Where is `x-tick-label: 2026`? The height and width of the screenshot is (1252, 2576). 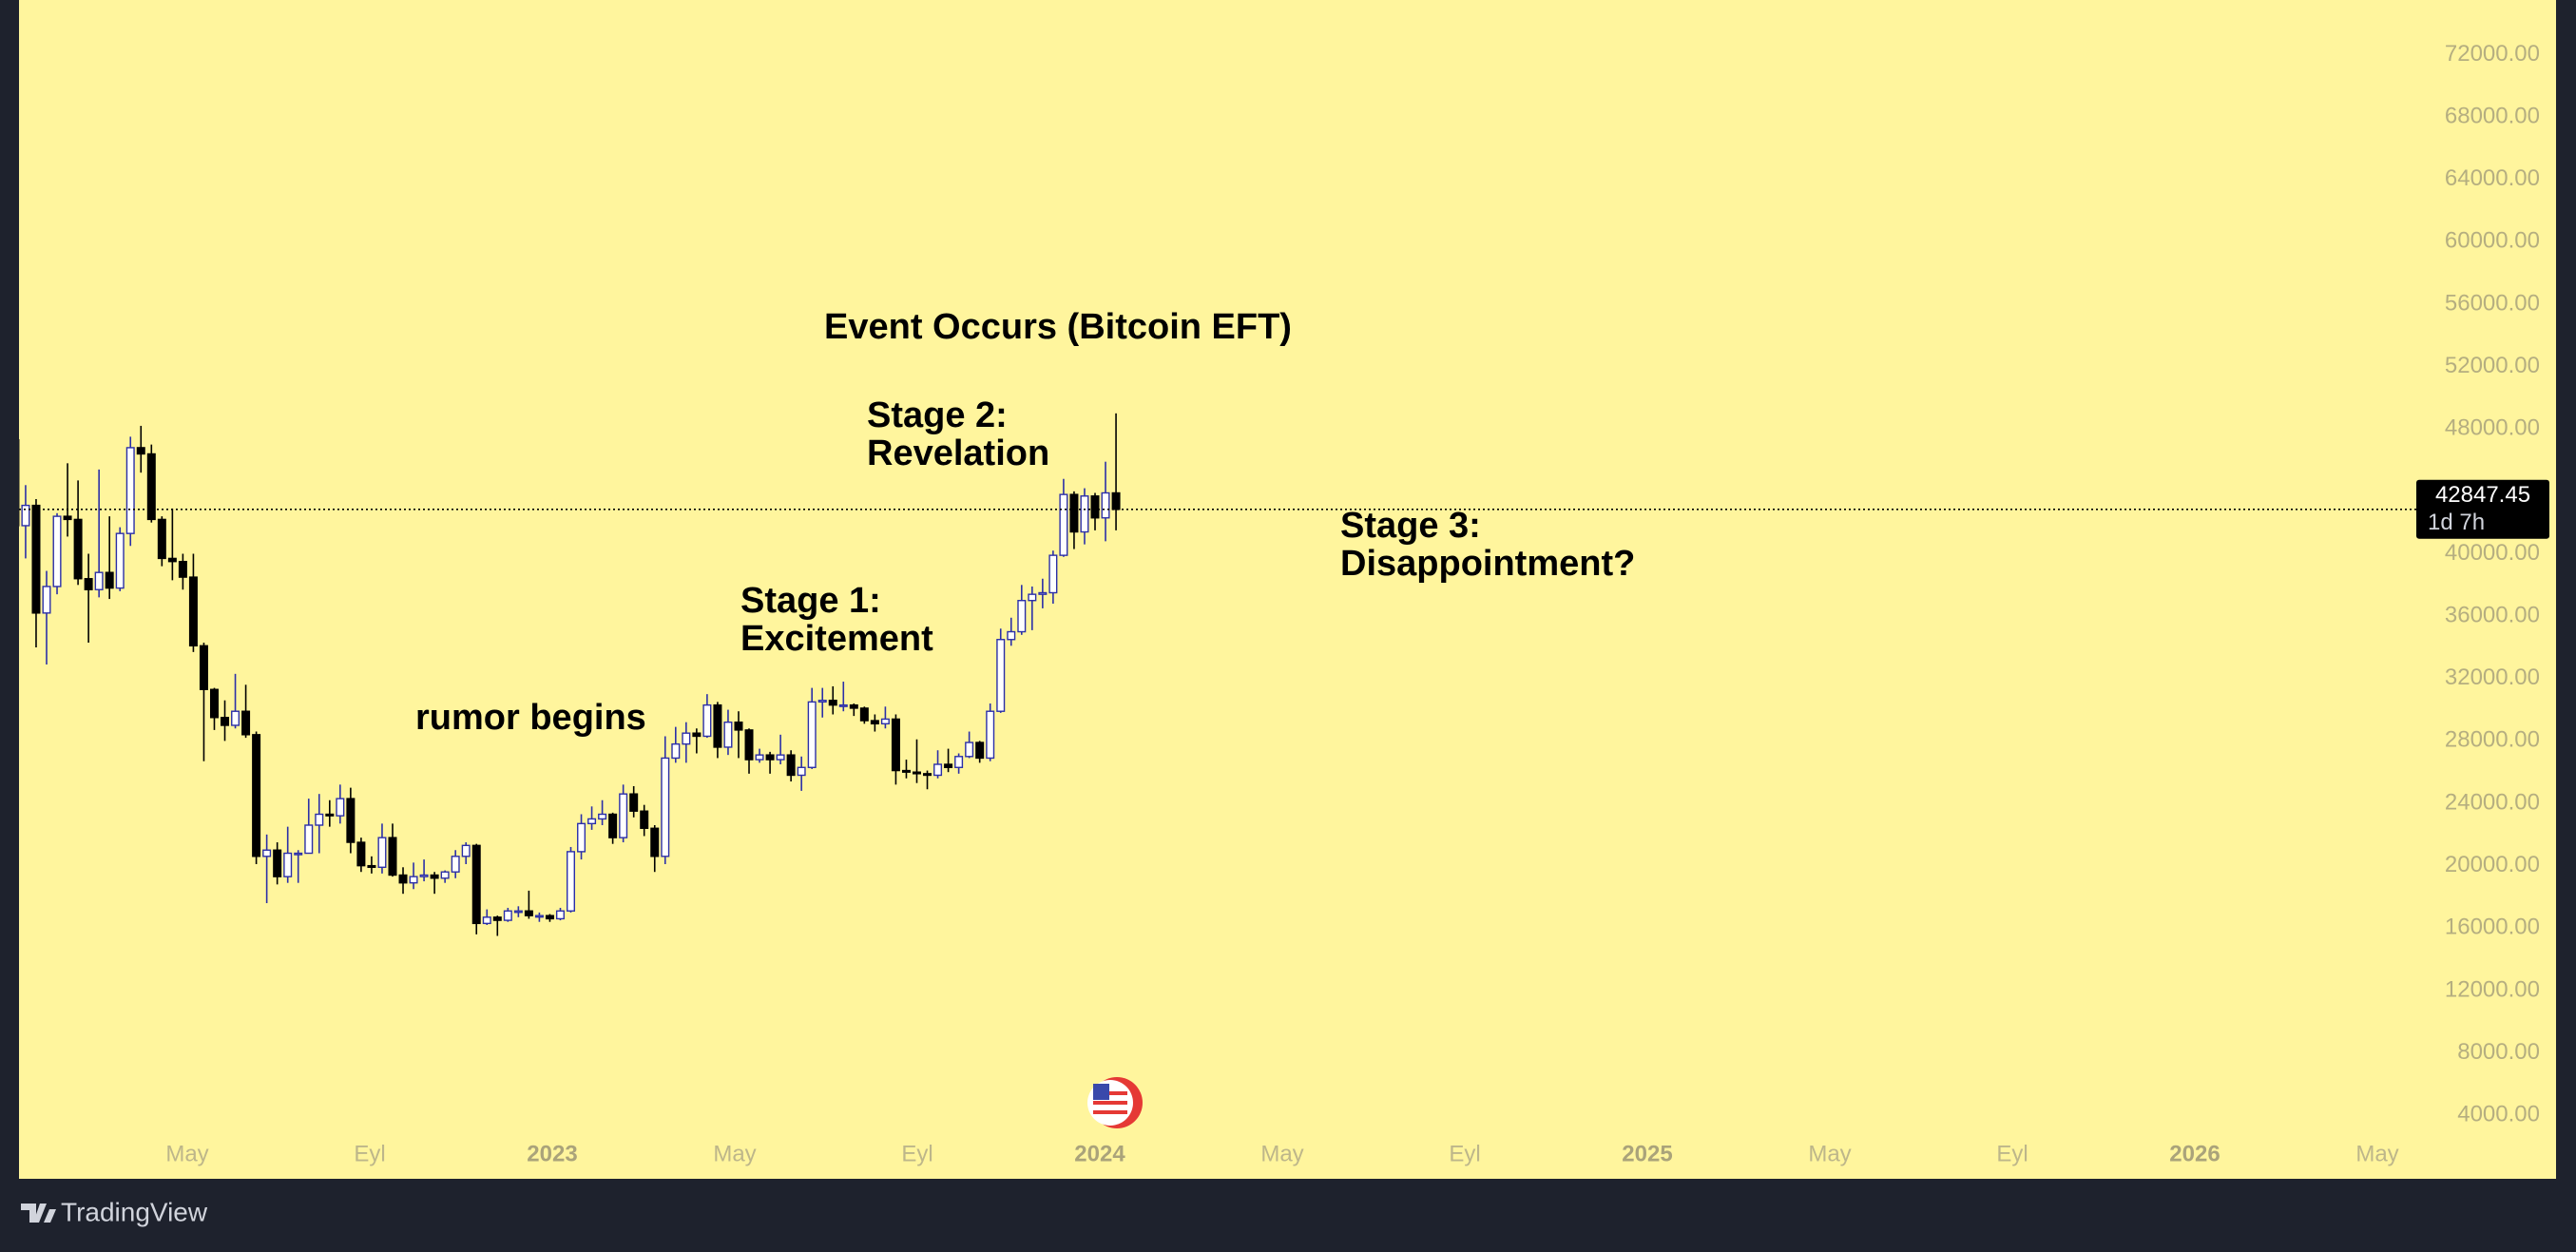 x-tick-label: 2026 is located at coordinates (2194, 1154).